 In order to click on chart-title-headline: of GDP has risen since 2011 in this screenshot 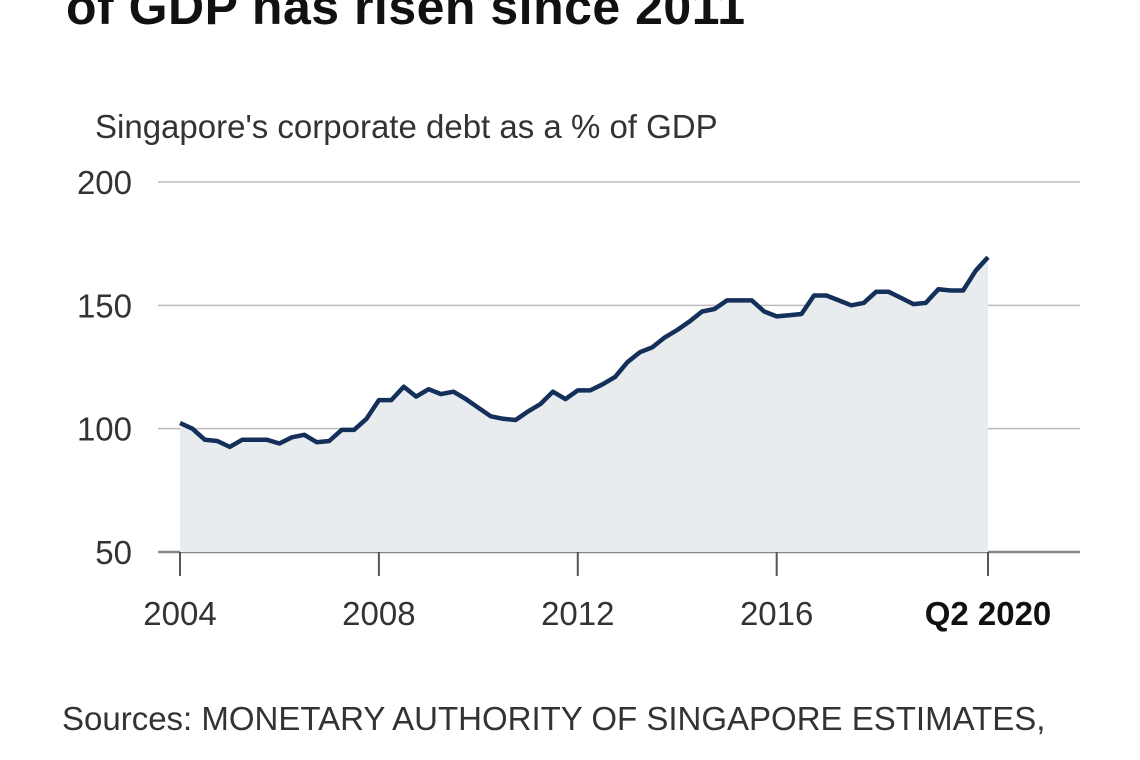, I will do `click(406, 17)`.